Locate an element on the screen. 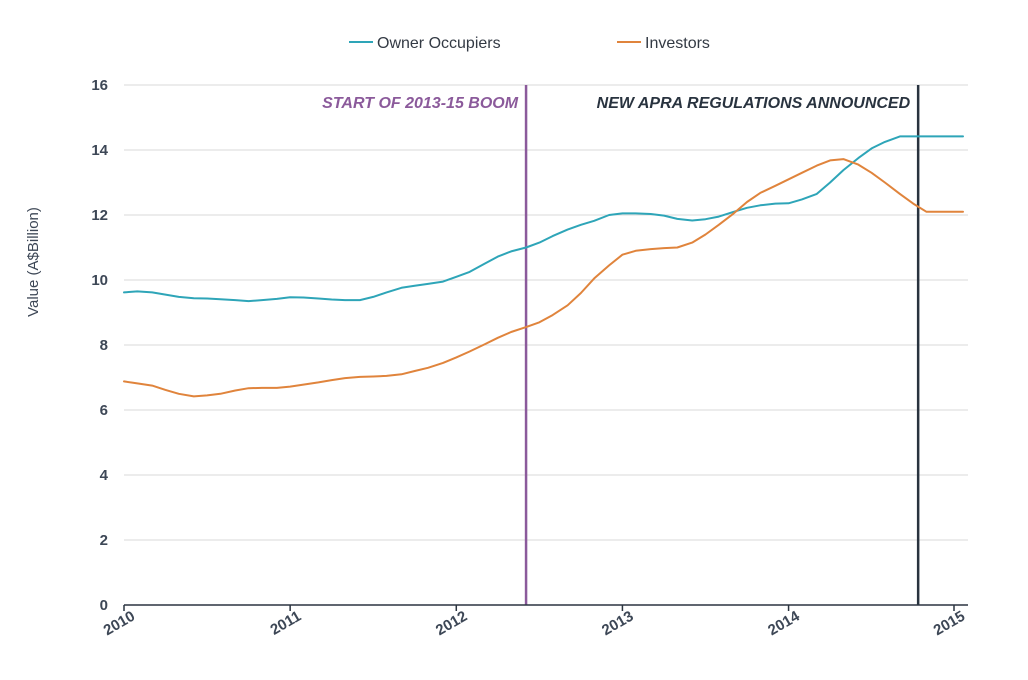  y-tick-label: 12 is located at coordinates (99, 215).